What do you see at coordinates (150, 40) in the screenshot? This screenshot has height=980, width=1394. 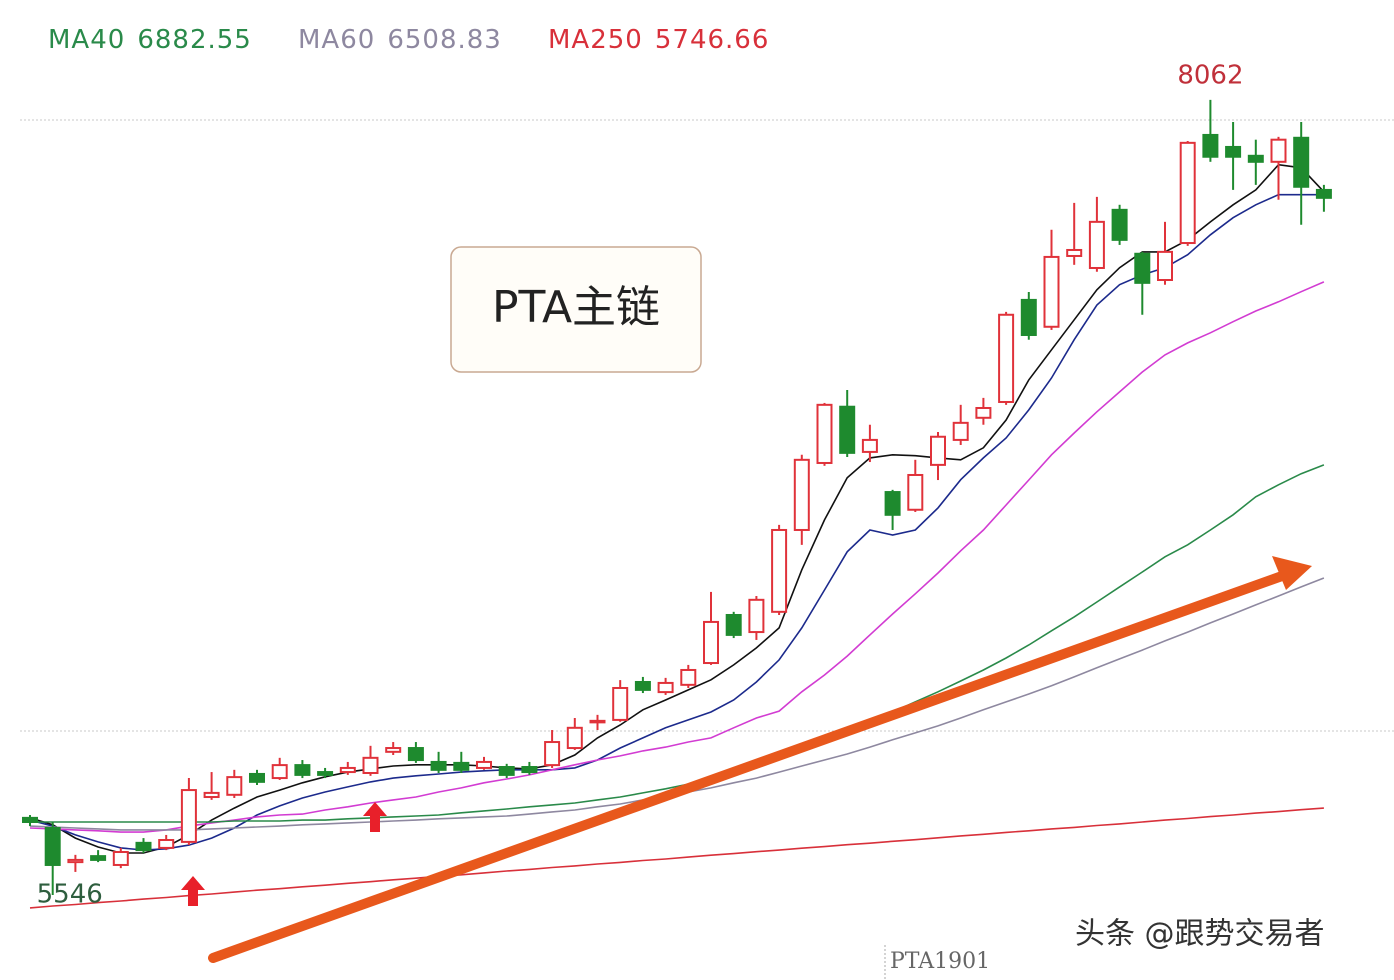 I see `legend-entry: MA40 6882.55` at bounding box center [150, 40].